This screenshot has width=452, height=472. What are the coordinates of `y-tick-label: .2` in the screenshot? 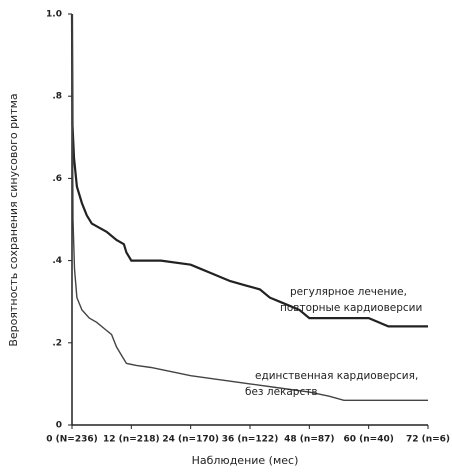 It's located at (57, 343).